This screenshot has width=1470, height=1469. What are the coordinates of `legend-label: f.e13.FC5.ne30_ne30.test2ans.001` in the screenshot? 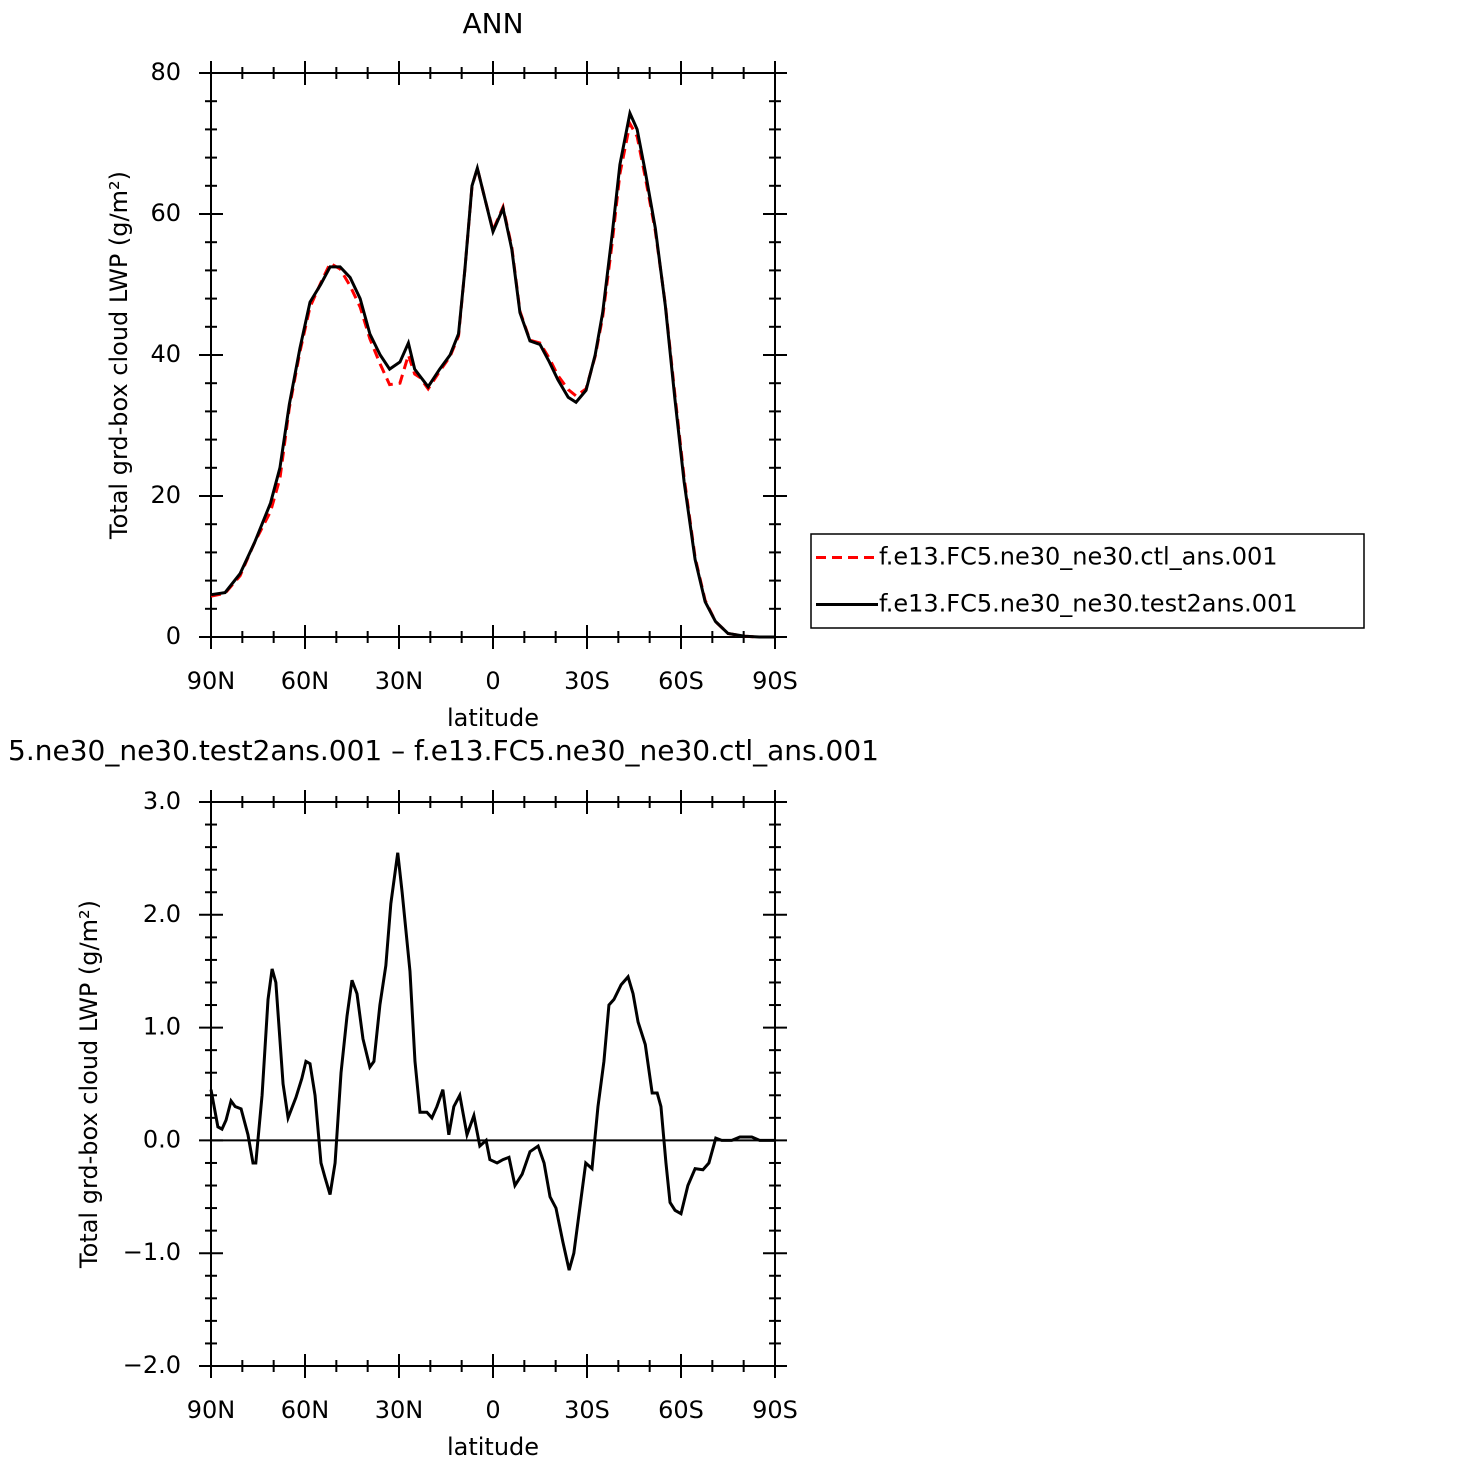 It's located at (1088, 604).